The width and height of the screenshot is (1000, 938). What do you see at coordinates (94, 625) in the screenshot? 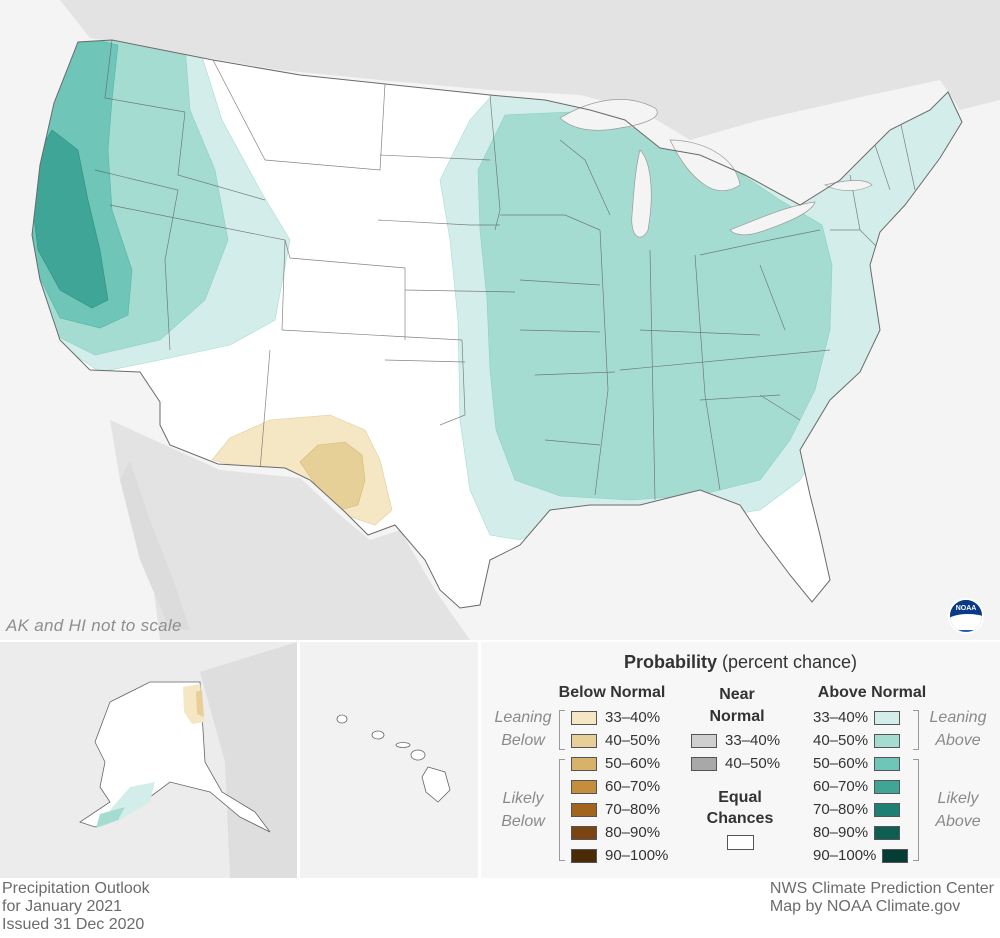
I see `scale-note: AK and HI not to scale` at bounding box center [94, 625].